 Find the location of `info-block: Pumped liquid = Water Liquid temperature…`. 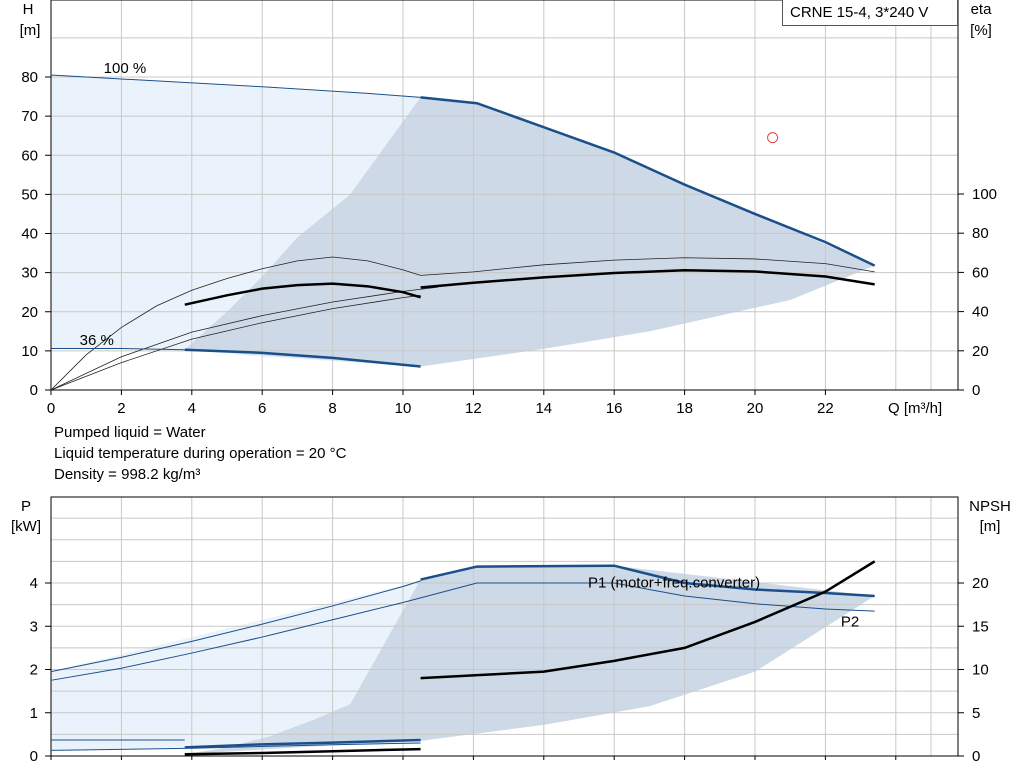

info-block: Pumped liquid = Water Liquid temperature… is located at coordinates (200, 453).